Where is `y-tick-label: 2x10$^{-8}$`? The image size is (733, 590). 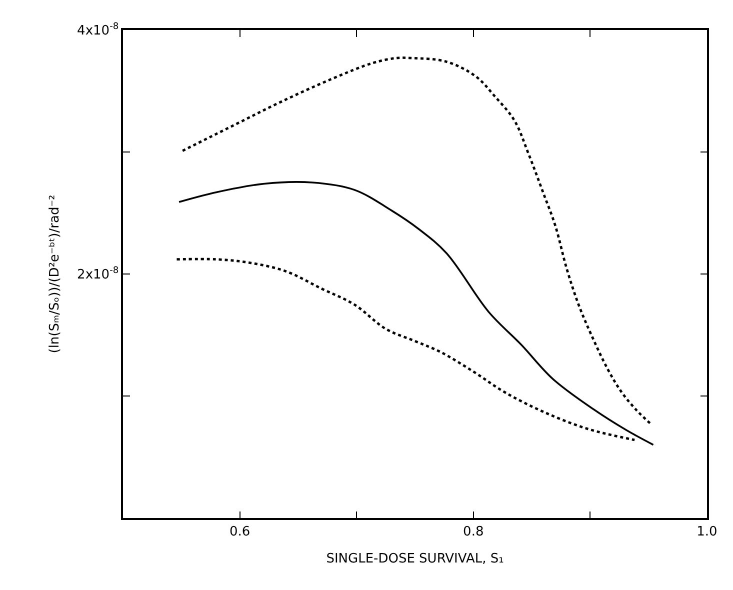 y-tick-label: 2x10$^{-8}$ is located at coordinates (98, 274).